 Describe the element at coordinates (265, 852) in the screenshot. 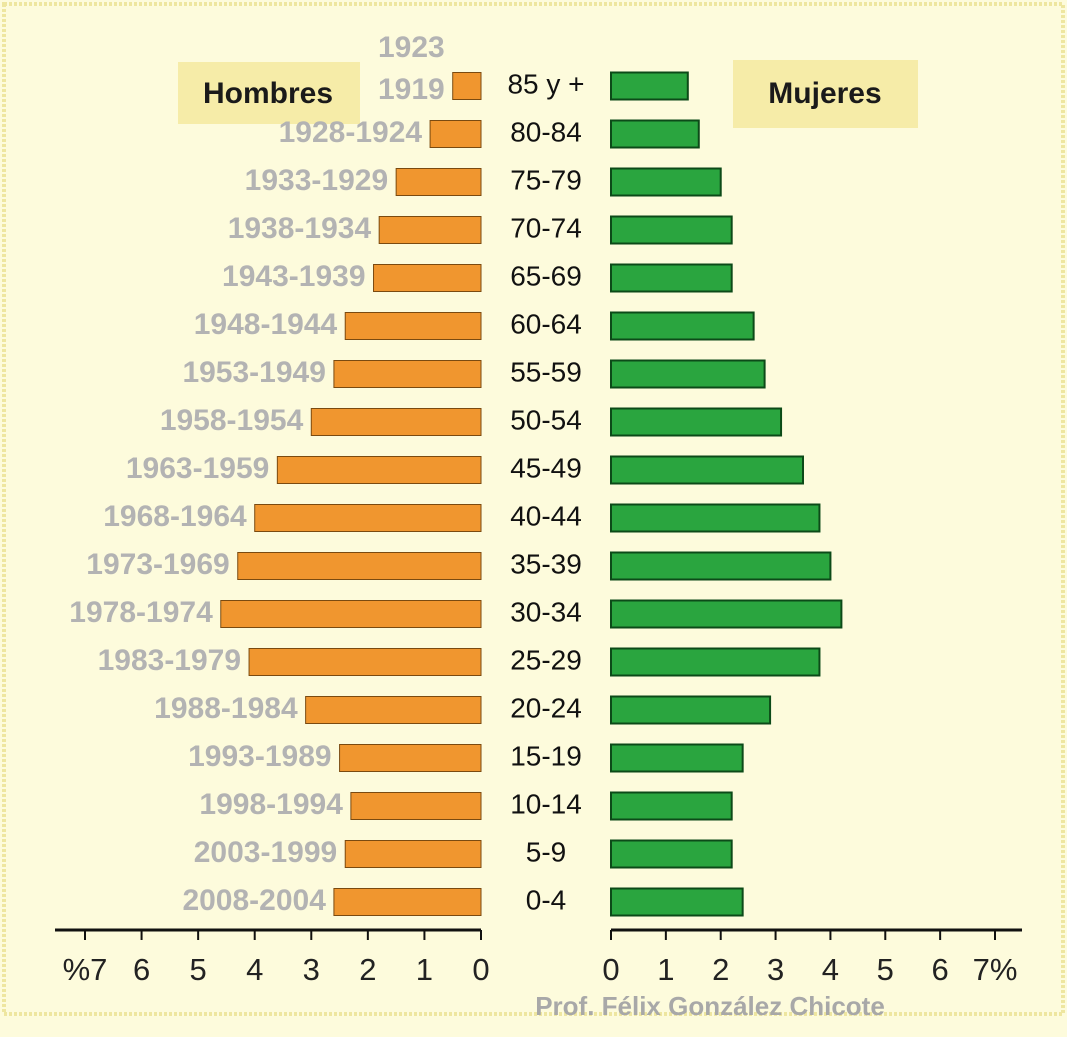

I see `birth-years: 2003-1999` at that location.